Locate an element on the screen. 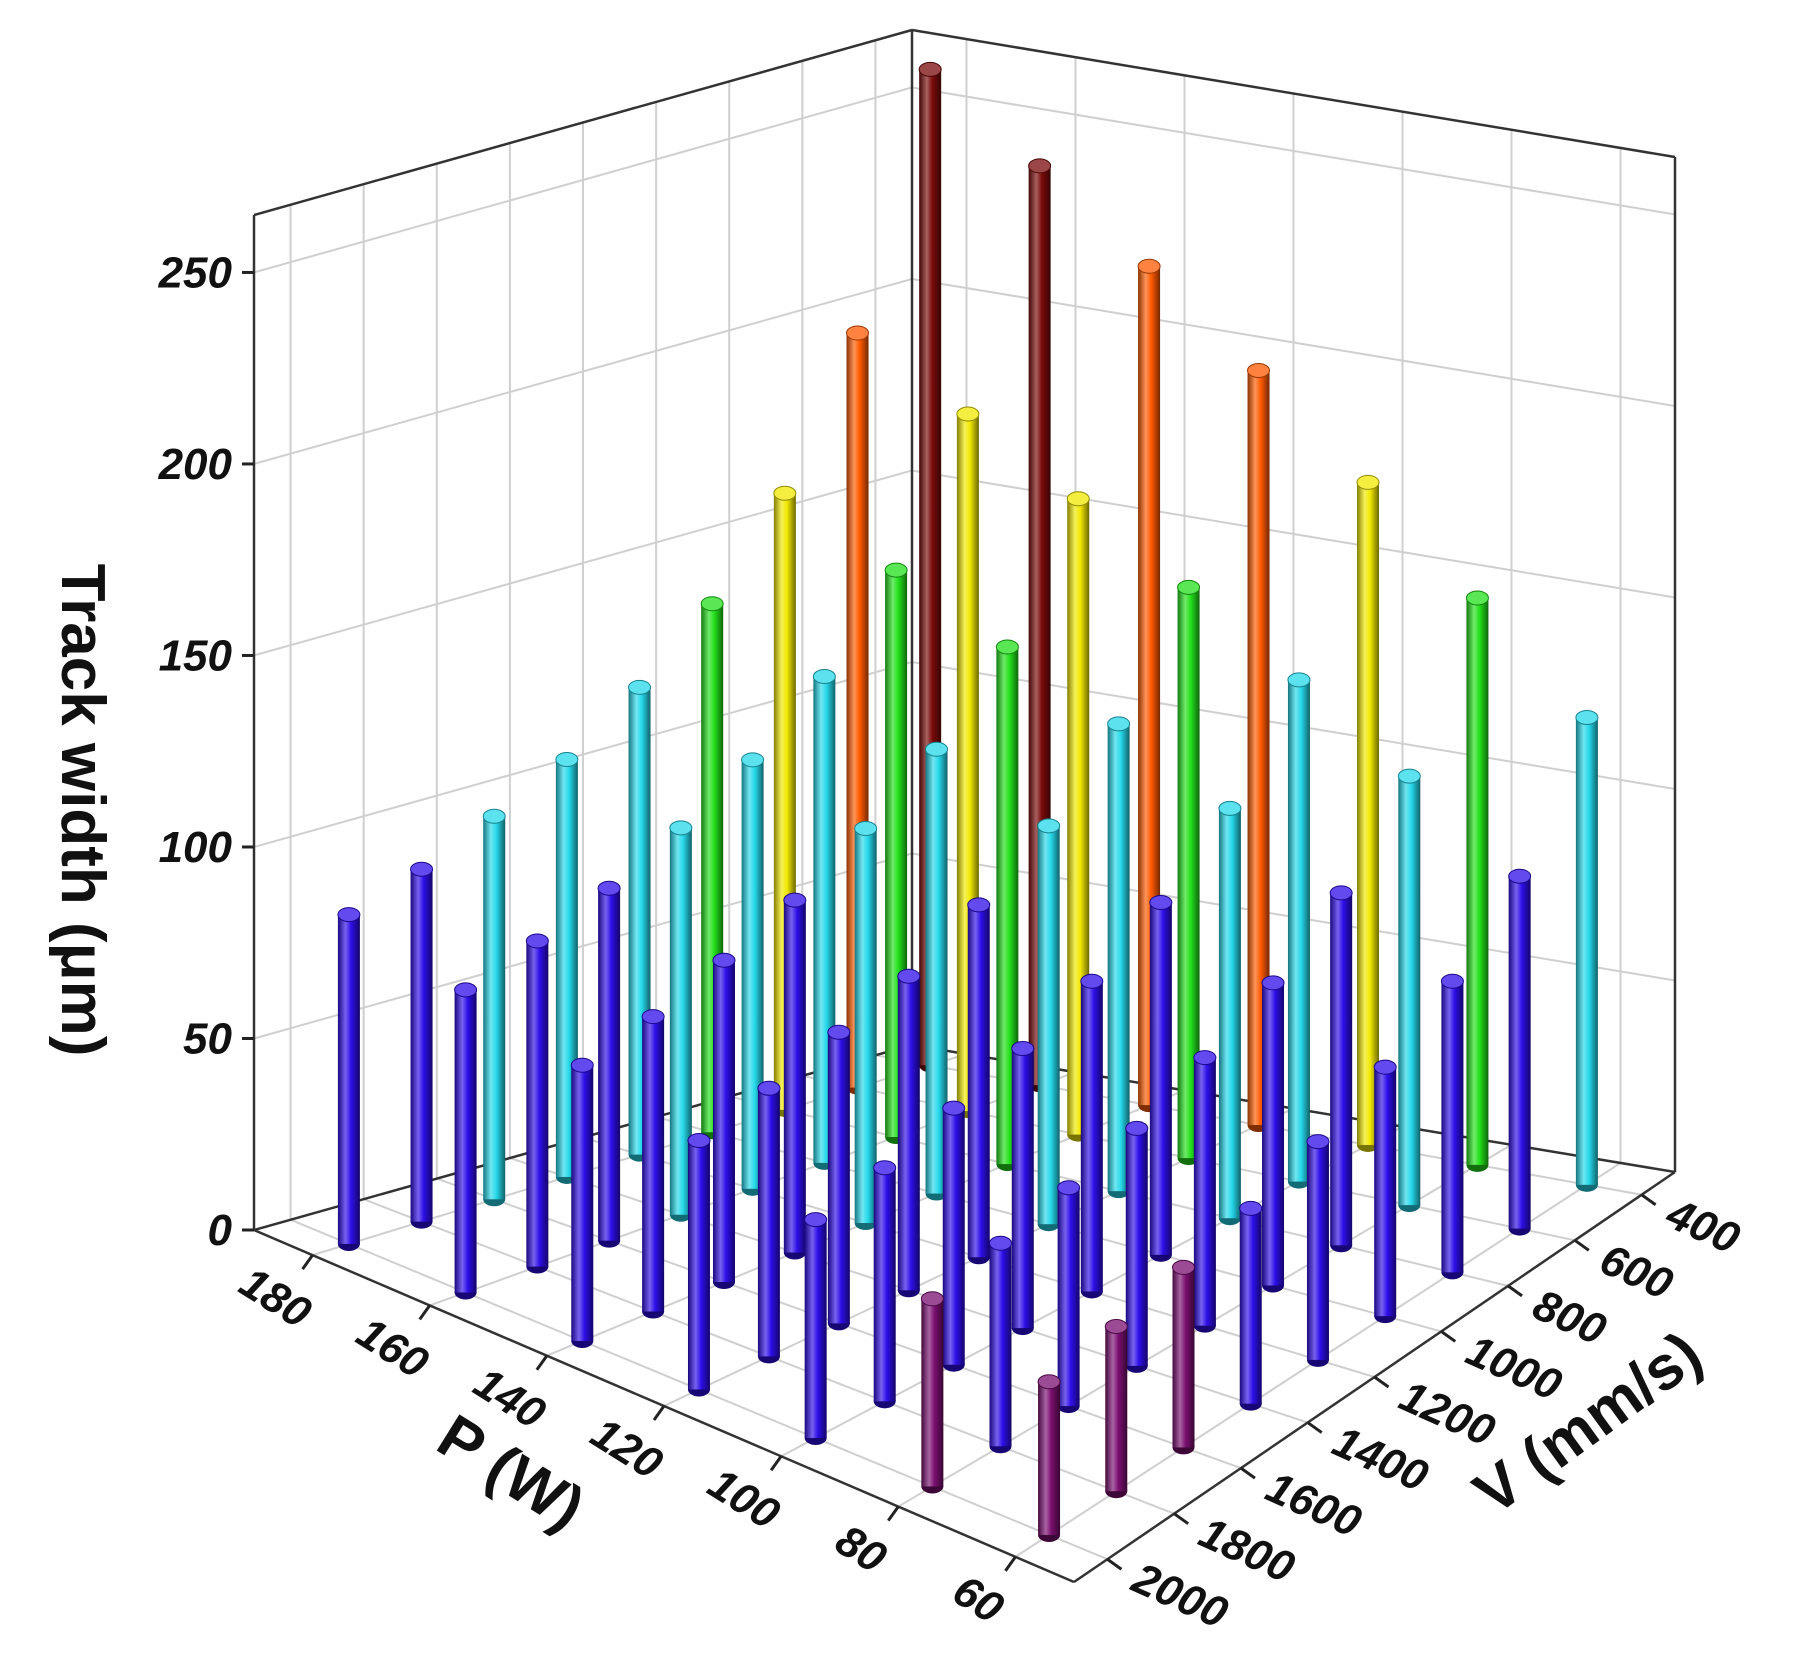  z-tick-label: 250 is located at coordinates (195, 272).